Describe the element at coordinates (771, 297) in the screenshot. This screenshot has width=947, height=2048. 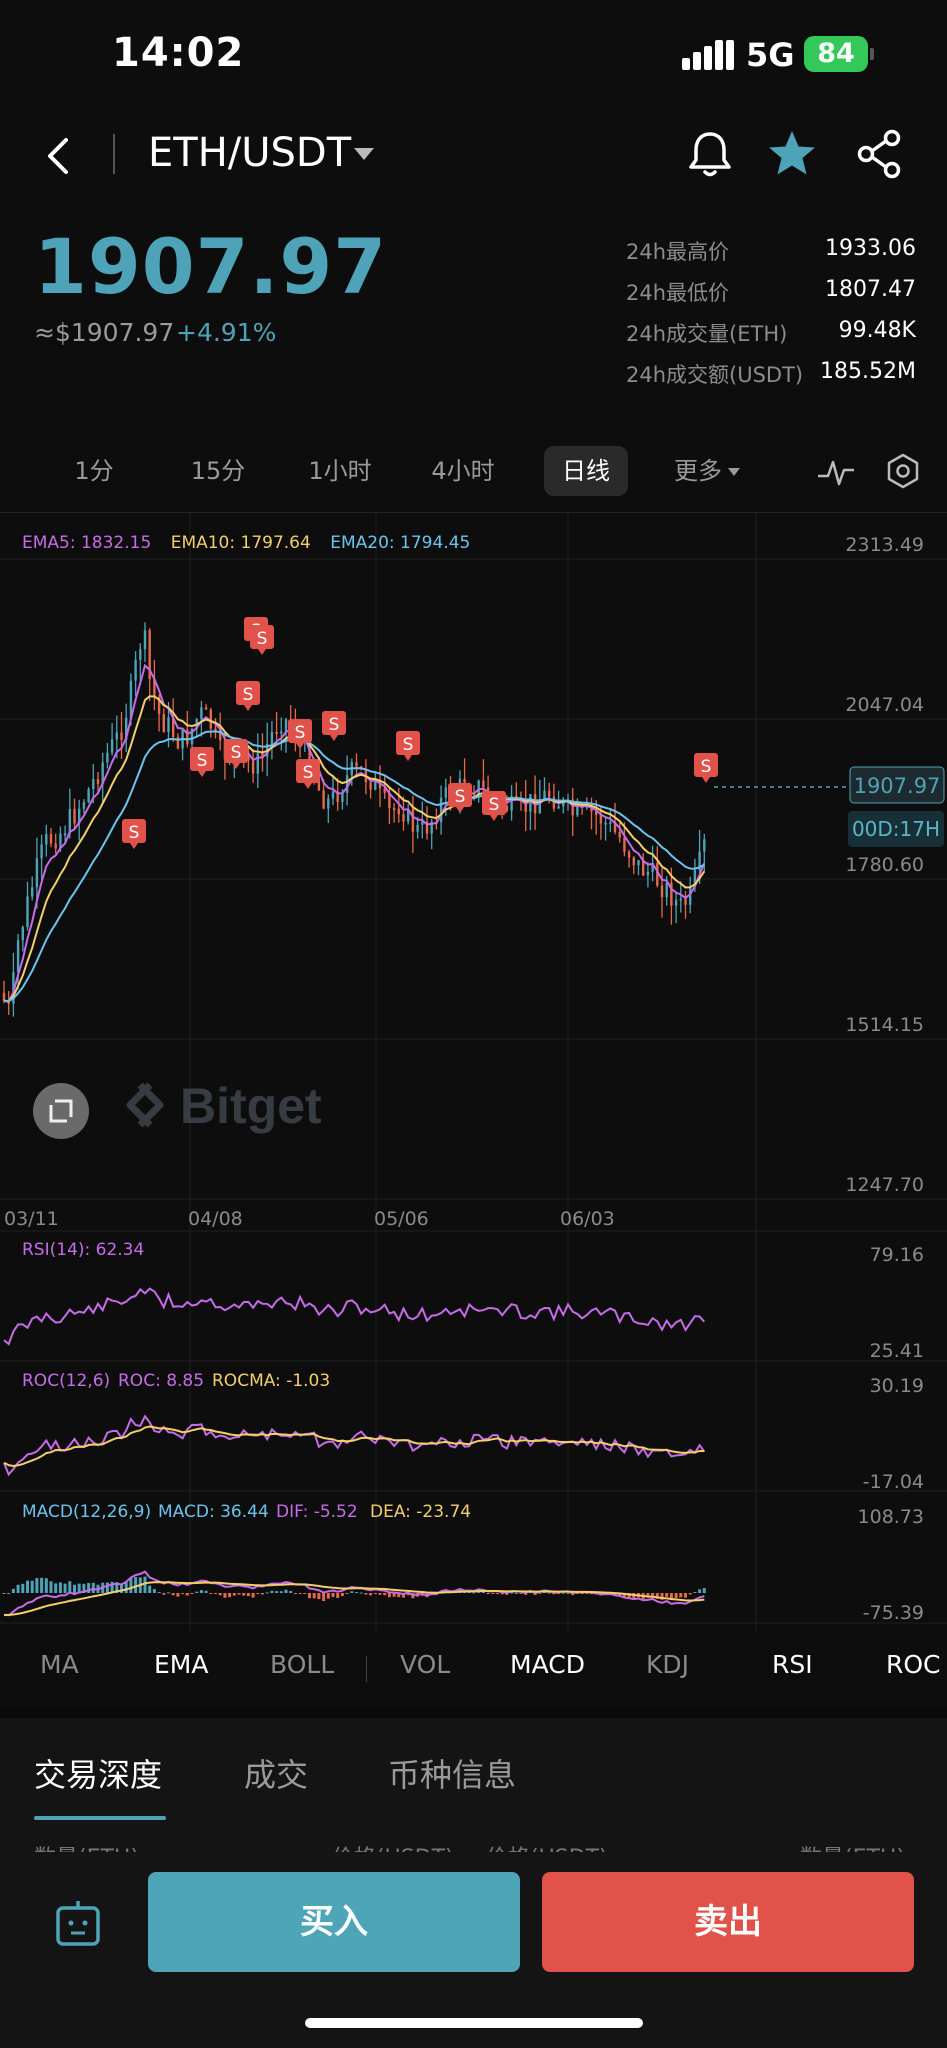
I see `stat-row: 24h最低价 1807.47` at that location.